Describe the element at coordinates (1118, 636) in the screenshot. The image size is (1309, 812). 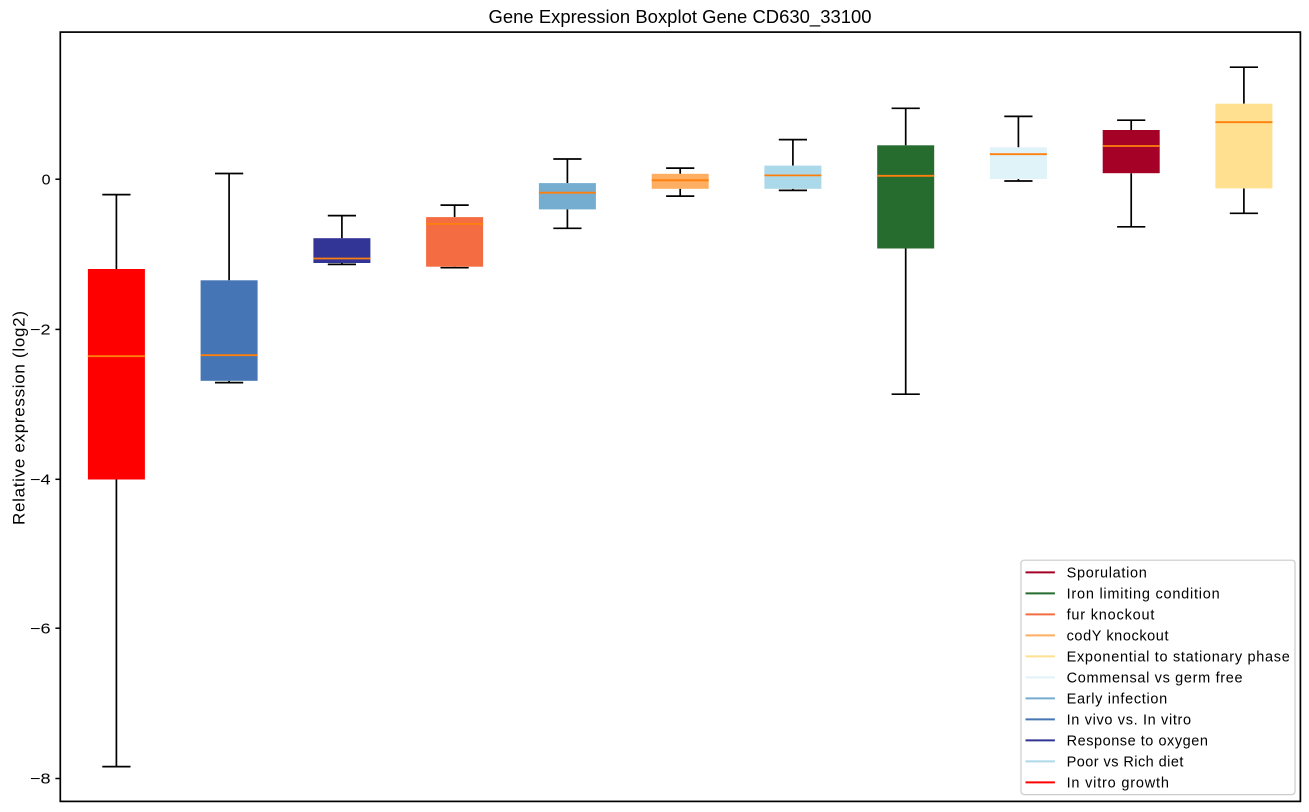
I see `svg-text: codY knockout` at that location.